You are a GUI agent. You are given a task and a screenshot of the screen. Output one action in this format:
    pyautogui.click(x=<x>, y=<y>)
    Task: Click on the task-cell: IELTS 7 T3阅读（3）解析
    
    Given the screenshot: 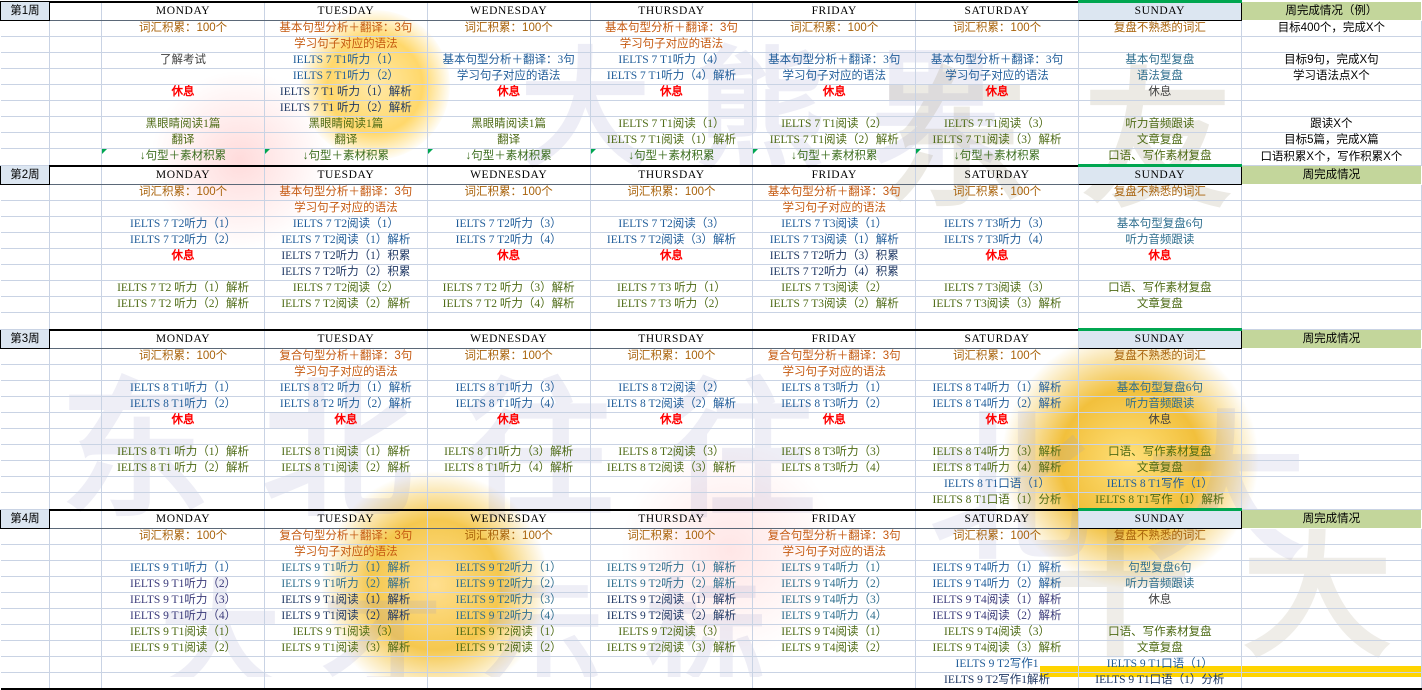 What is the action you would take?
    pyautogui.click(x=997, y=304)
    